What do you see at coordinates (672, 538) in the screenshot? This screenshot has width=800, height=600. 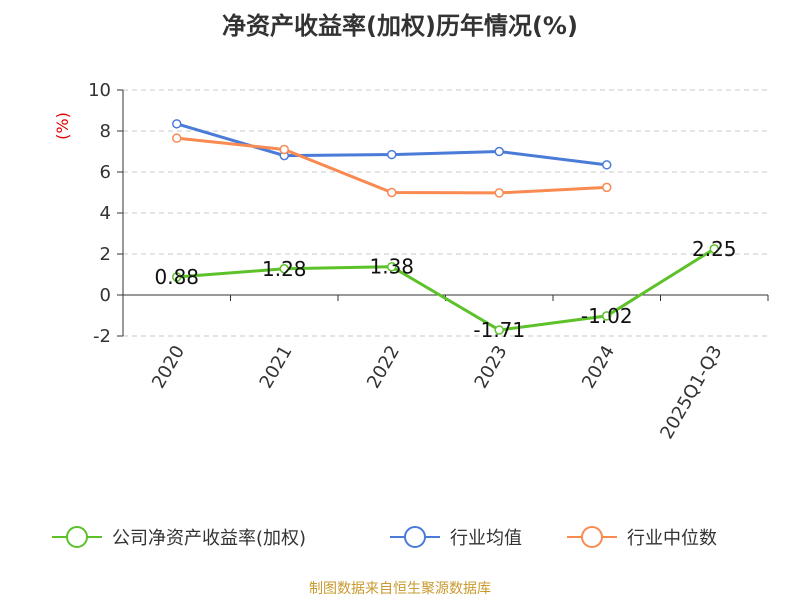 I see `legend-label: 行业中位数` at bounding box center [672, 538].